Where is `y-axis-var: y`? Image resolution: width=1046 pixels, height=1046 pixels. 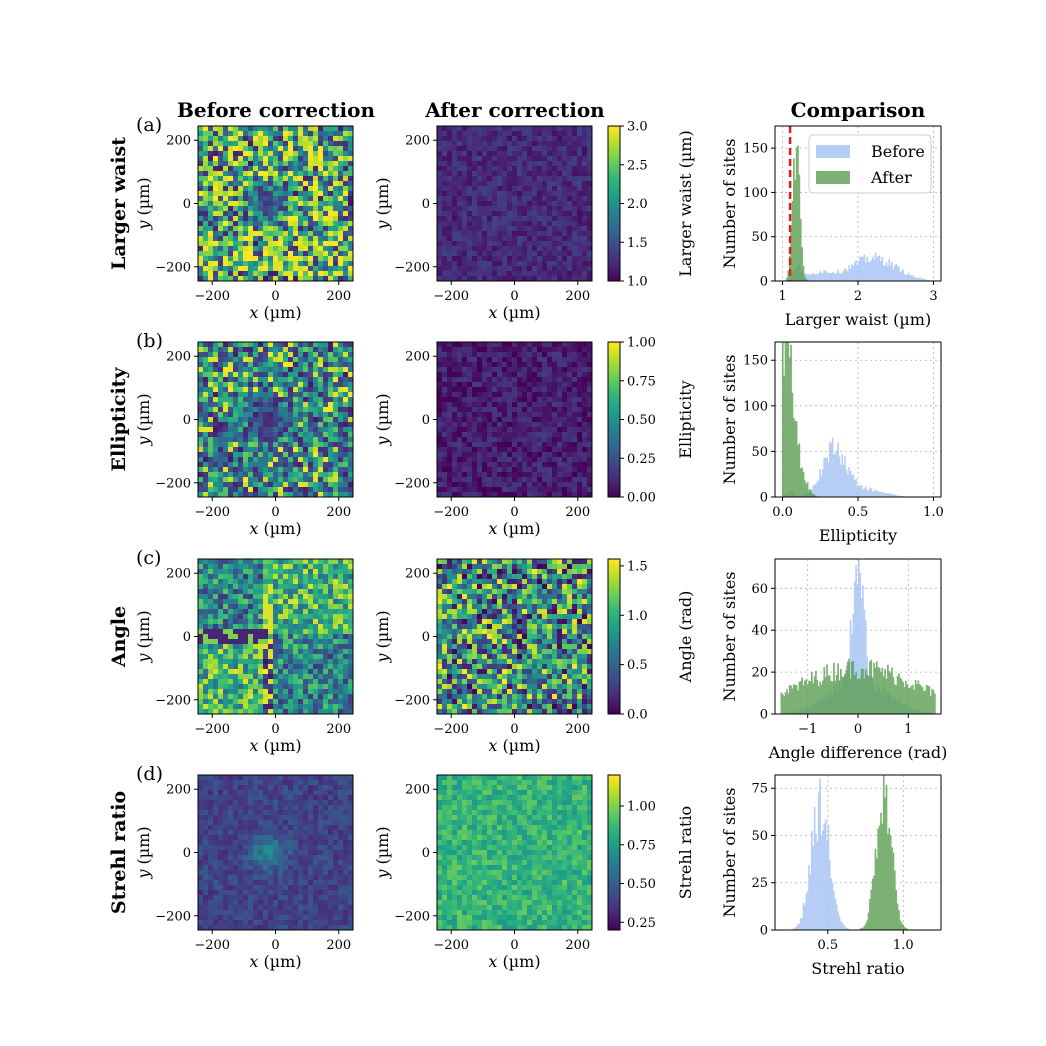 y-axis-var: y is located at coordinates (143, 441).